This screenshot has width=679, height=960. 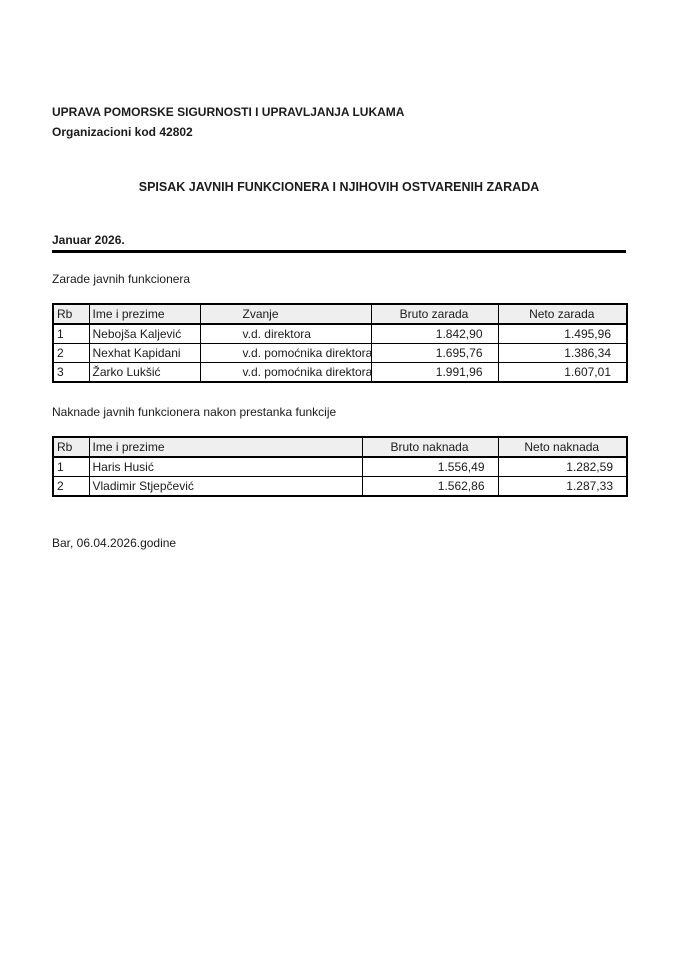 What do you see at coordinates (434, 314) in the screenshot?
I see `column-header: Bruto zarada` at bounding box center [434, 314].